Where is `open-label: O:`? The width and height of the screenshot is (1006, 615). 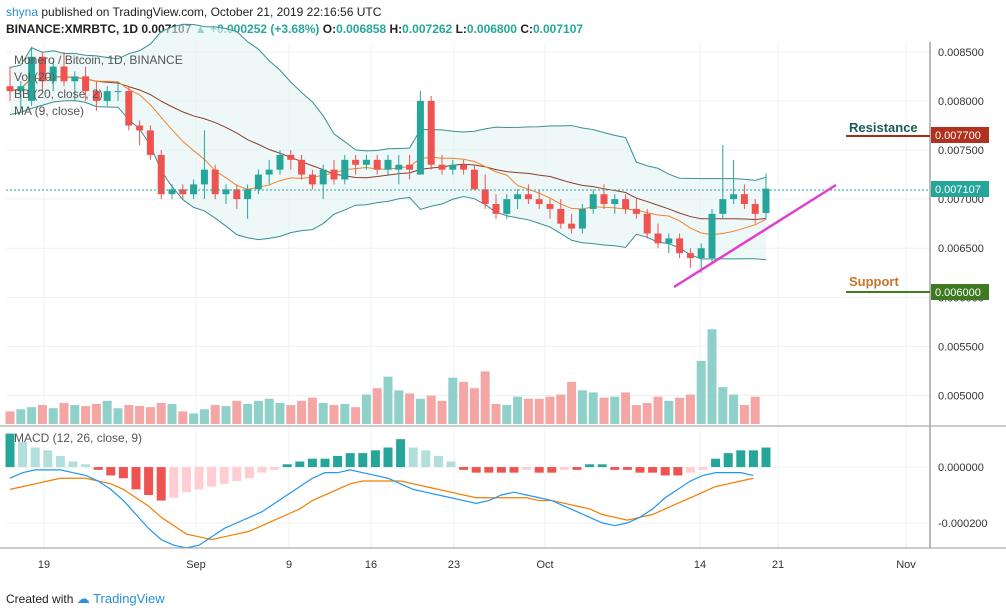 open-label: O: is located at coordinates (329, 29).